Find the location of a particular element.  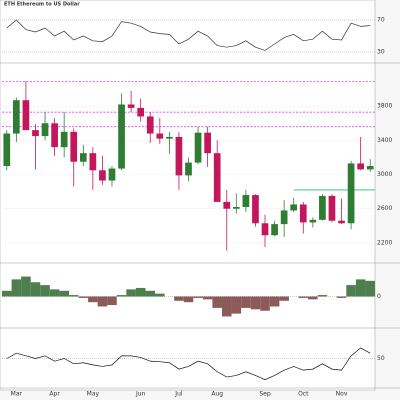

x-tick-label: Jul is located at coordinates (178, 394).